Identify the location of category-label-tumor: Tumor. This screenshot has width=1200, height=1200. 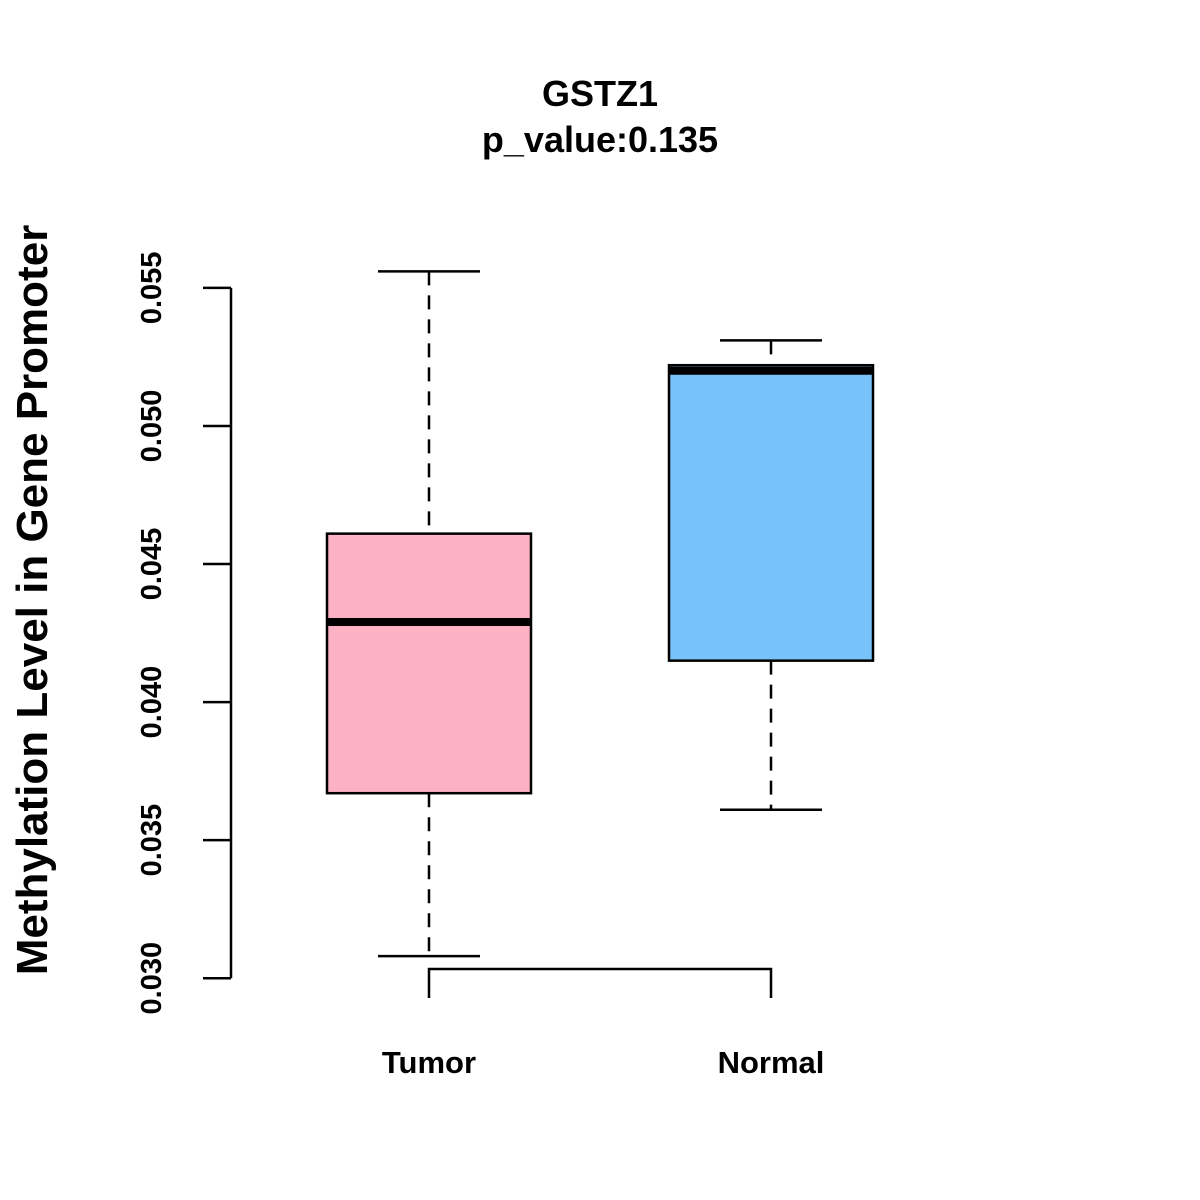
(429, 1062).